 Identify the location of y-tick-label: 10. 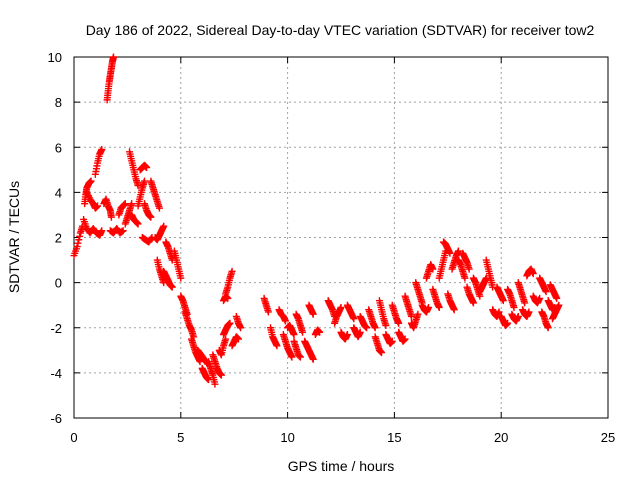
(55, 57).